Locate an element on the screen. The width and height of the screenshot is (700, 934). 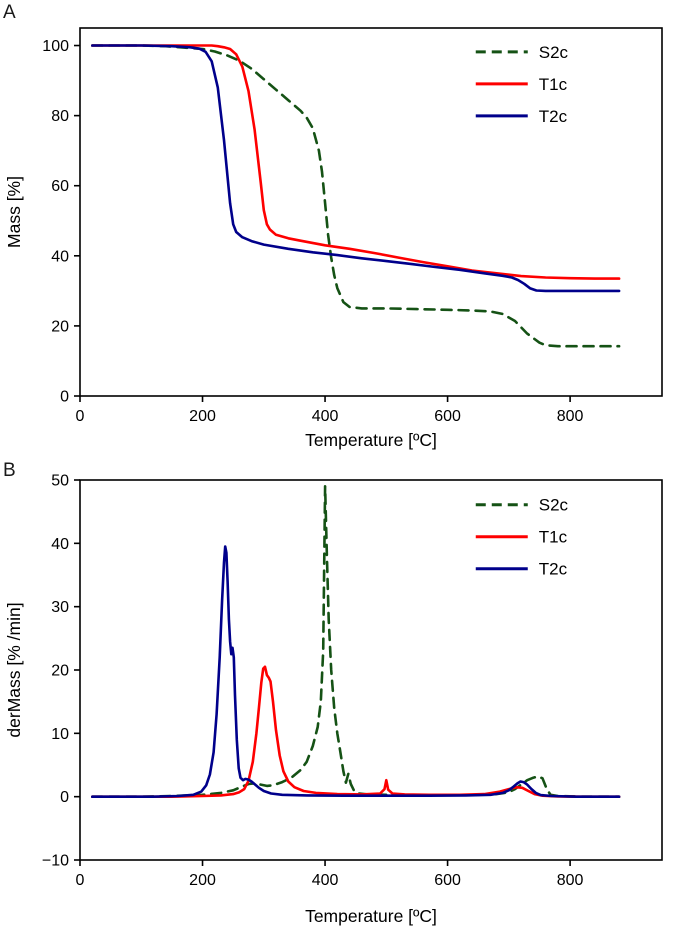
y-axis-label: Mass [%] is located at coordinates (14, 212).